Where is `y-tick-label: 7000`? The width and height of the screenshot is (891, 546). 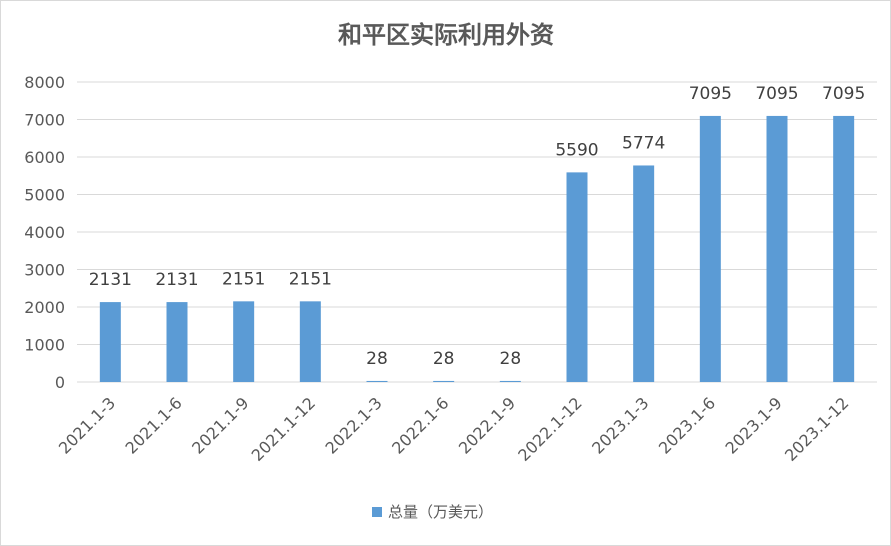
y-tick-label: 7000 is located at coordinates (44, 120).